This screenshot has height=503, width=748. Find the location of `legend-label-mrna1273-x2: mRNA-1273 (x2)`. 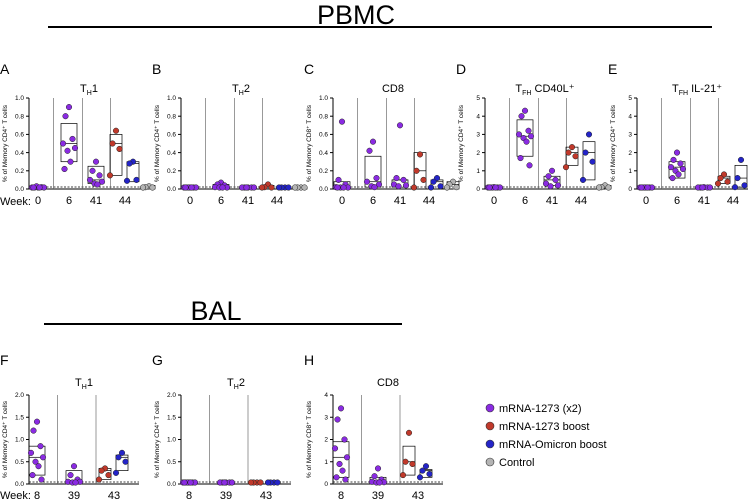

legend-label-mrna1273-x2: mRNA-1273 (x2) is located at coordinates (540, 409).